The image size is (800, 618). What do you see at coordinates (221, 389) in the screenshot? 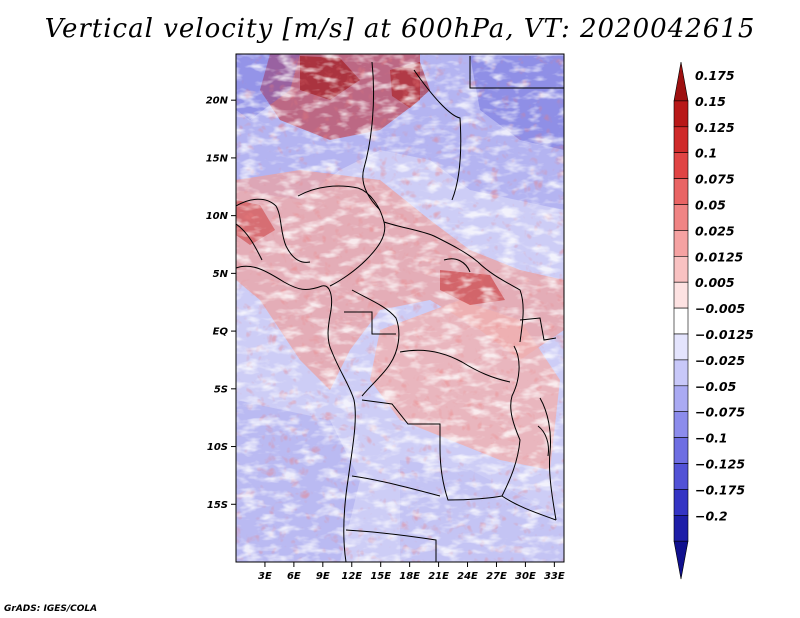
I see `y-tick-label: 5S` at bounding box center [221, 389].